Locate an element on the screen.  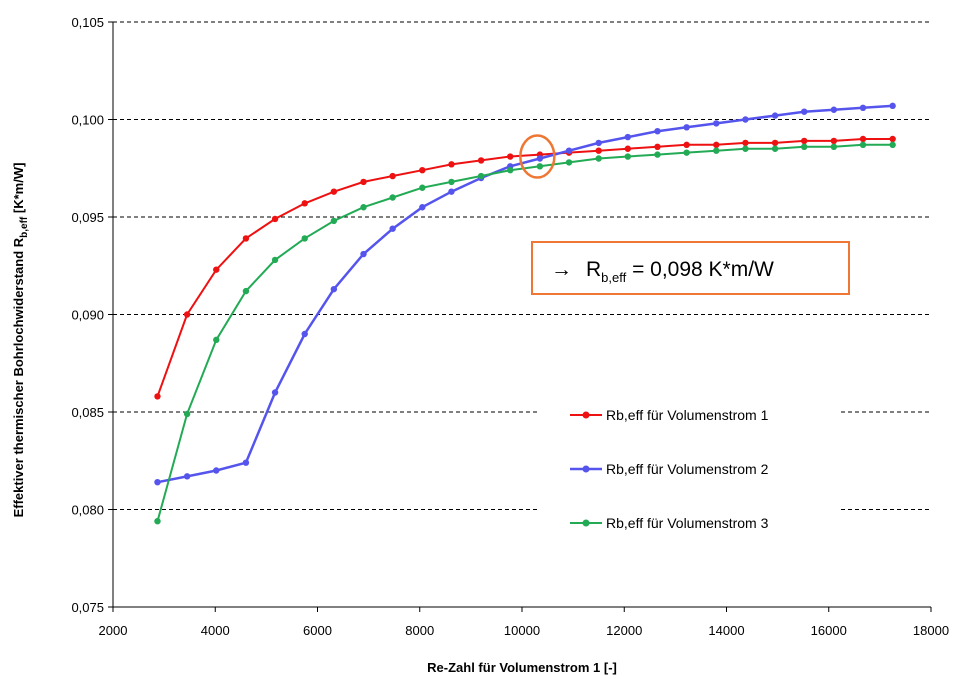
annotation-symbol: R is located at coordinates (593, 269).